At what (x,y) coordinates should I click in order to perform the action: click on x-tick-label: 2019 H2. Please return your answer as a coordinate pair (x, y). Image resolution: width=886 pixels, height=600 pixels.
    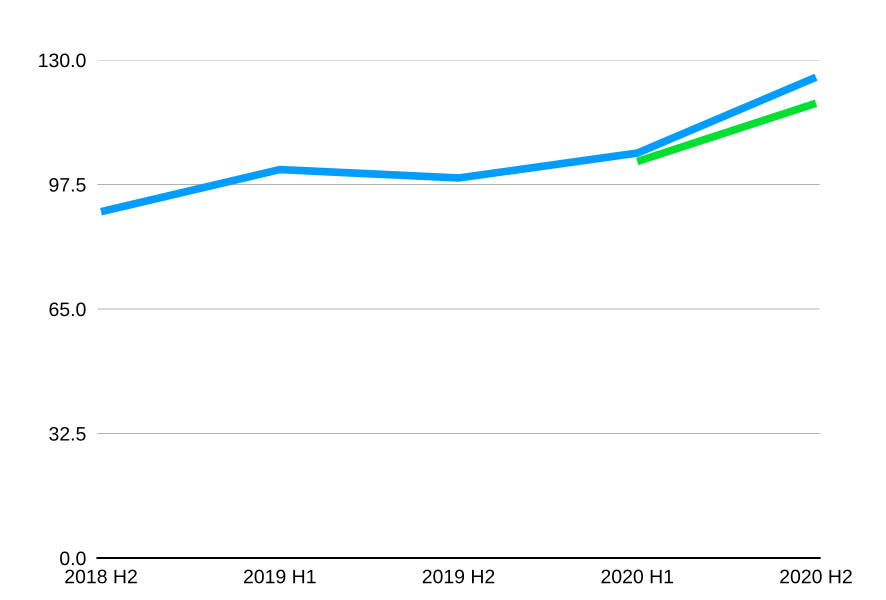
    Looking at the image, I should click on (458, 577).